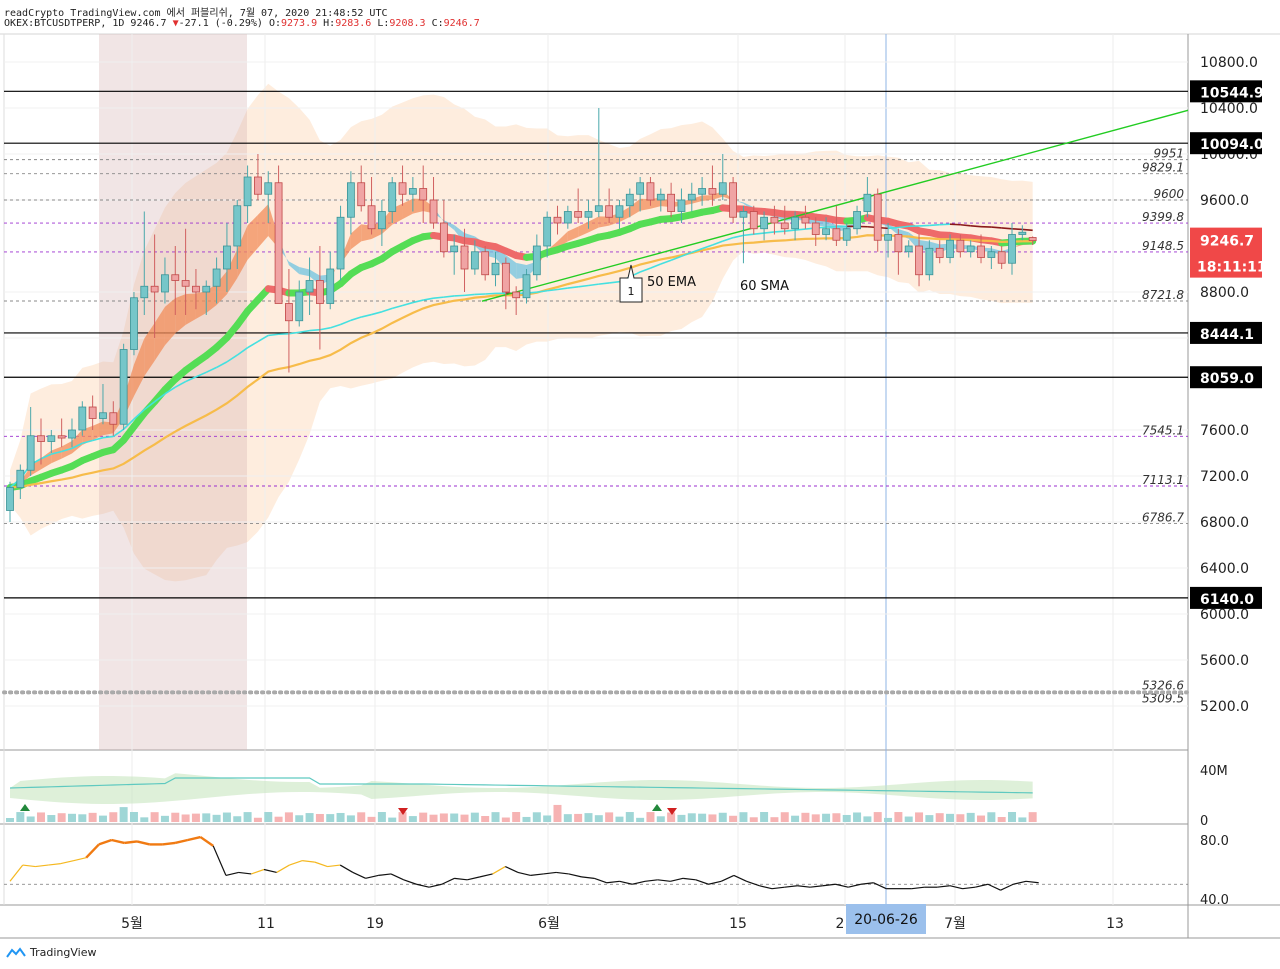 The width and height of the screenshot is (1280, 969). What do you see at coordinates (622, 919) in the screenshot?
I see `time-axis: 5월 11 19 6월 15 2 7월 13 20-06-26` at bounding box center [622, 919].